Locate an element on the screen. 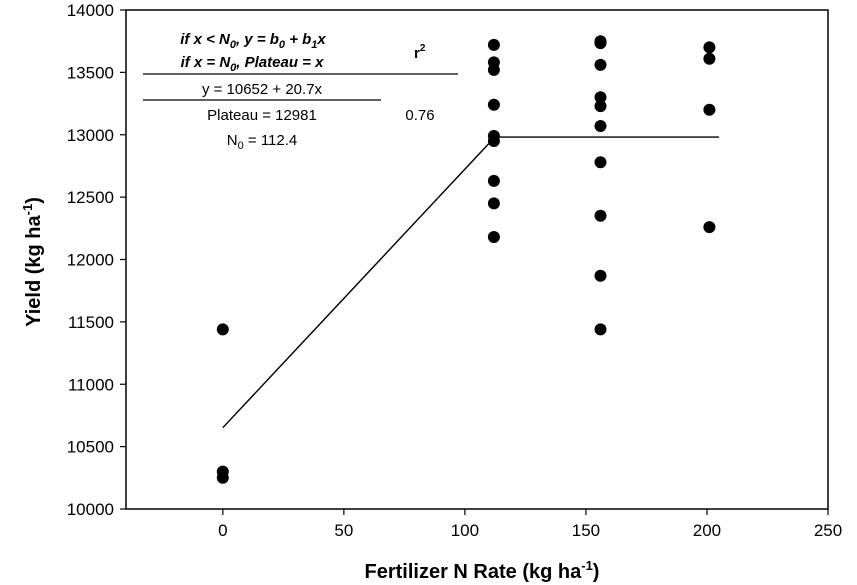  y-tick-label: 12500 is located at coordinates (90, 197).